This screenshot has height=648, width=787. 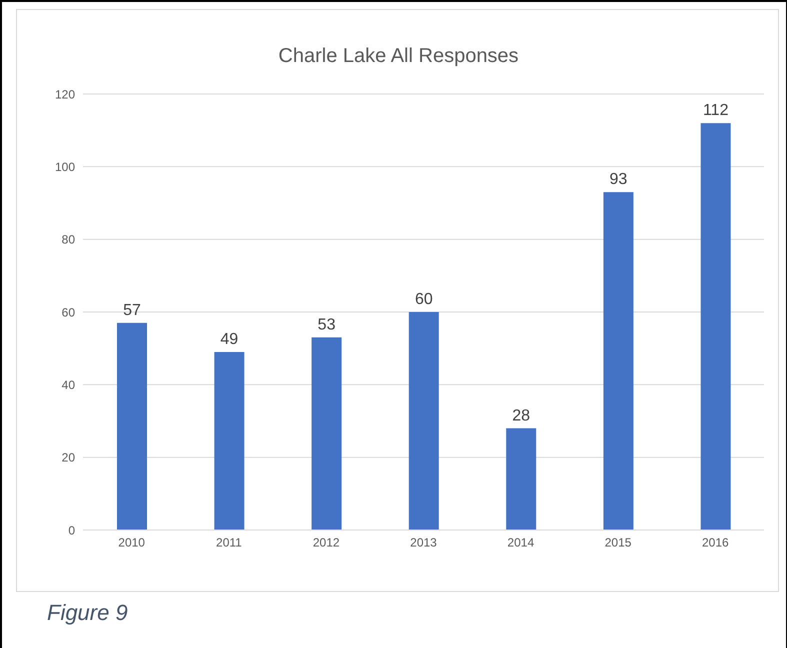 What do you see at coordinates (398, 56) in the screenshot?
I see `chart-title: Charle Lake All Responses` at bounding box center [398, 56].